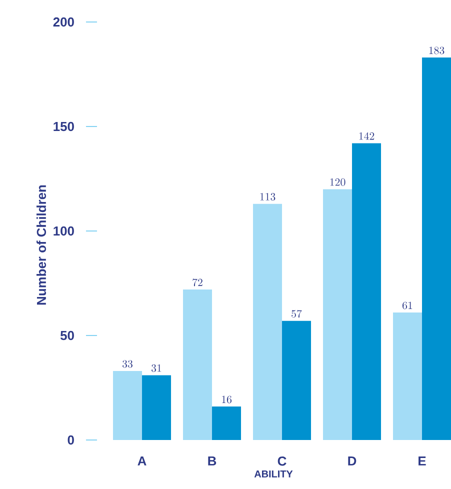 This screenshot has height=489, width=451. Describe the element at coordinates (268, 197) in the screenshot. I see `data-label: 113` at that location.